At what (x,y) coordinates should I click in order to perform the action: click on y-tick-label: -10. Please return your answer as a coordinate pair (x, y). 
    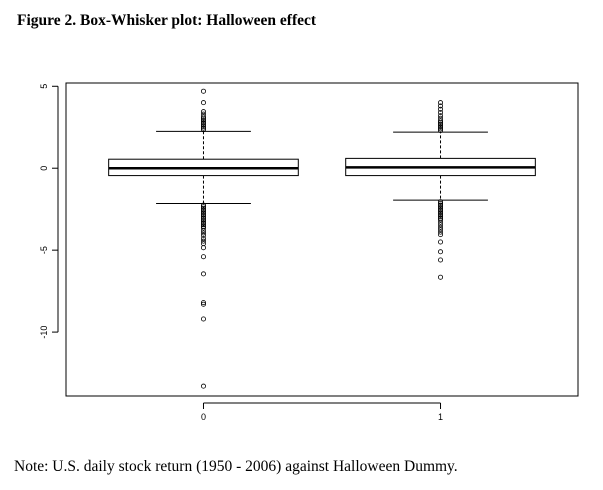
    Looking at the image, I should click on (44, 332).